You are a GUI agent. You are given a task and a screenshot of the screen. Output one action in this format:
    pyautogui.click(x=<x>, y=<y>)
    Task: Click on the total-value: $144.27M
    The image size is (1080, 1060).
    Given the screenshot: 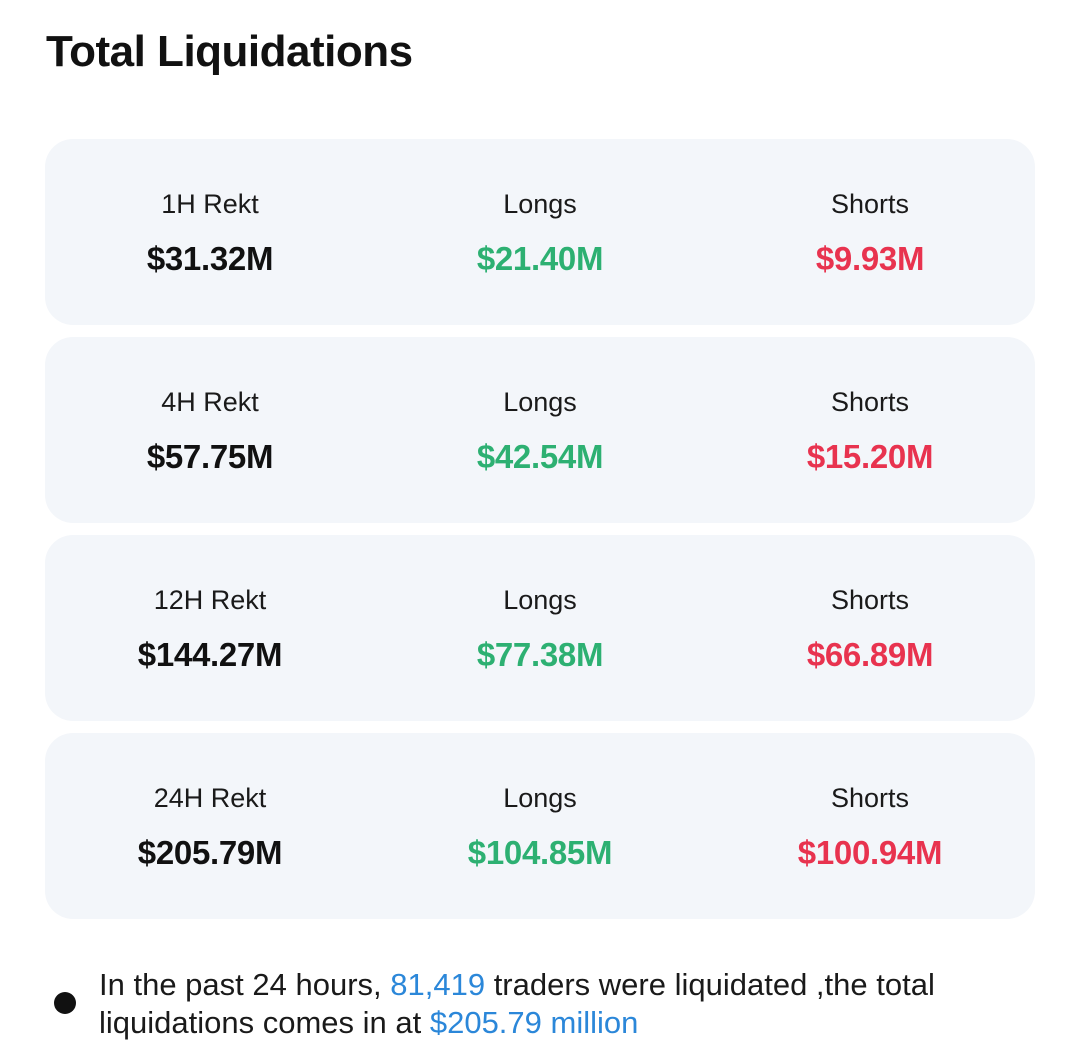 What is the action you would take?
    pyautogui.click(x=210, y=654)
    